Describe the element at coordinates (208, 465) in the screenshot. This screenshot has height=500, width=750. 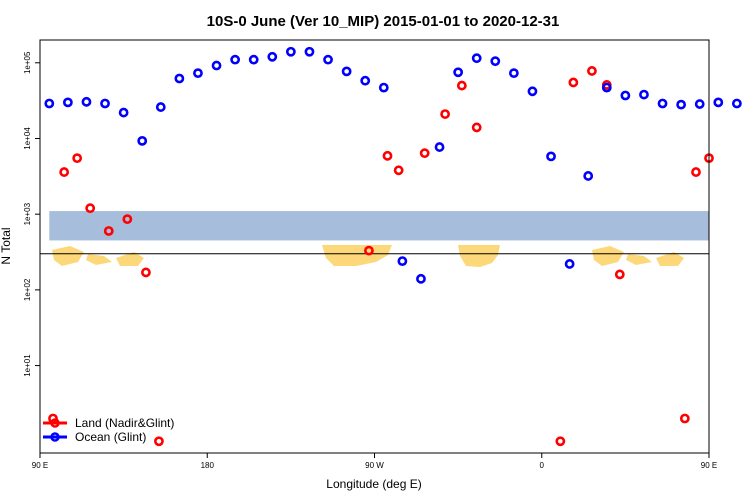
I see `x-tick-label: 180` at that location.